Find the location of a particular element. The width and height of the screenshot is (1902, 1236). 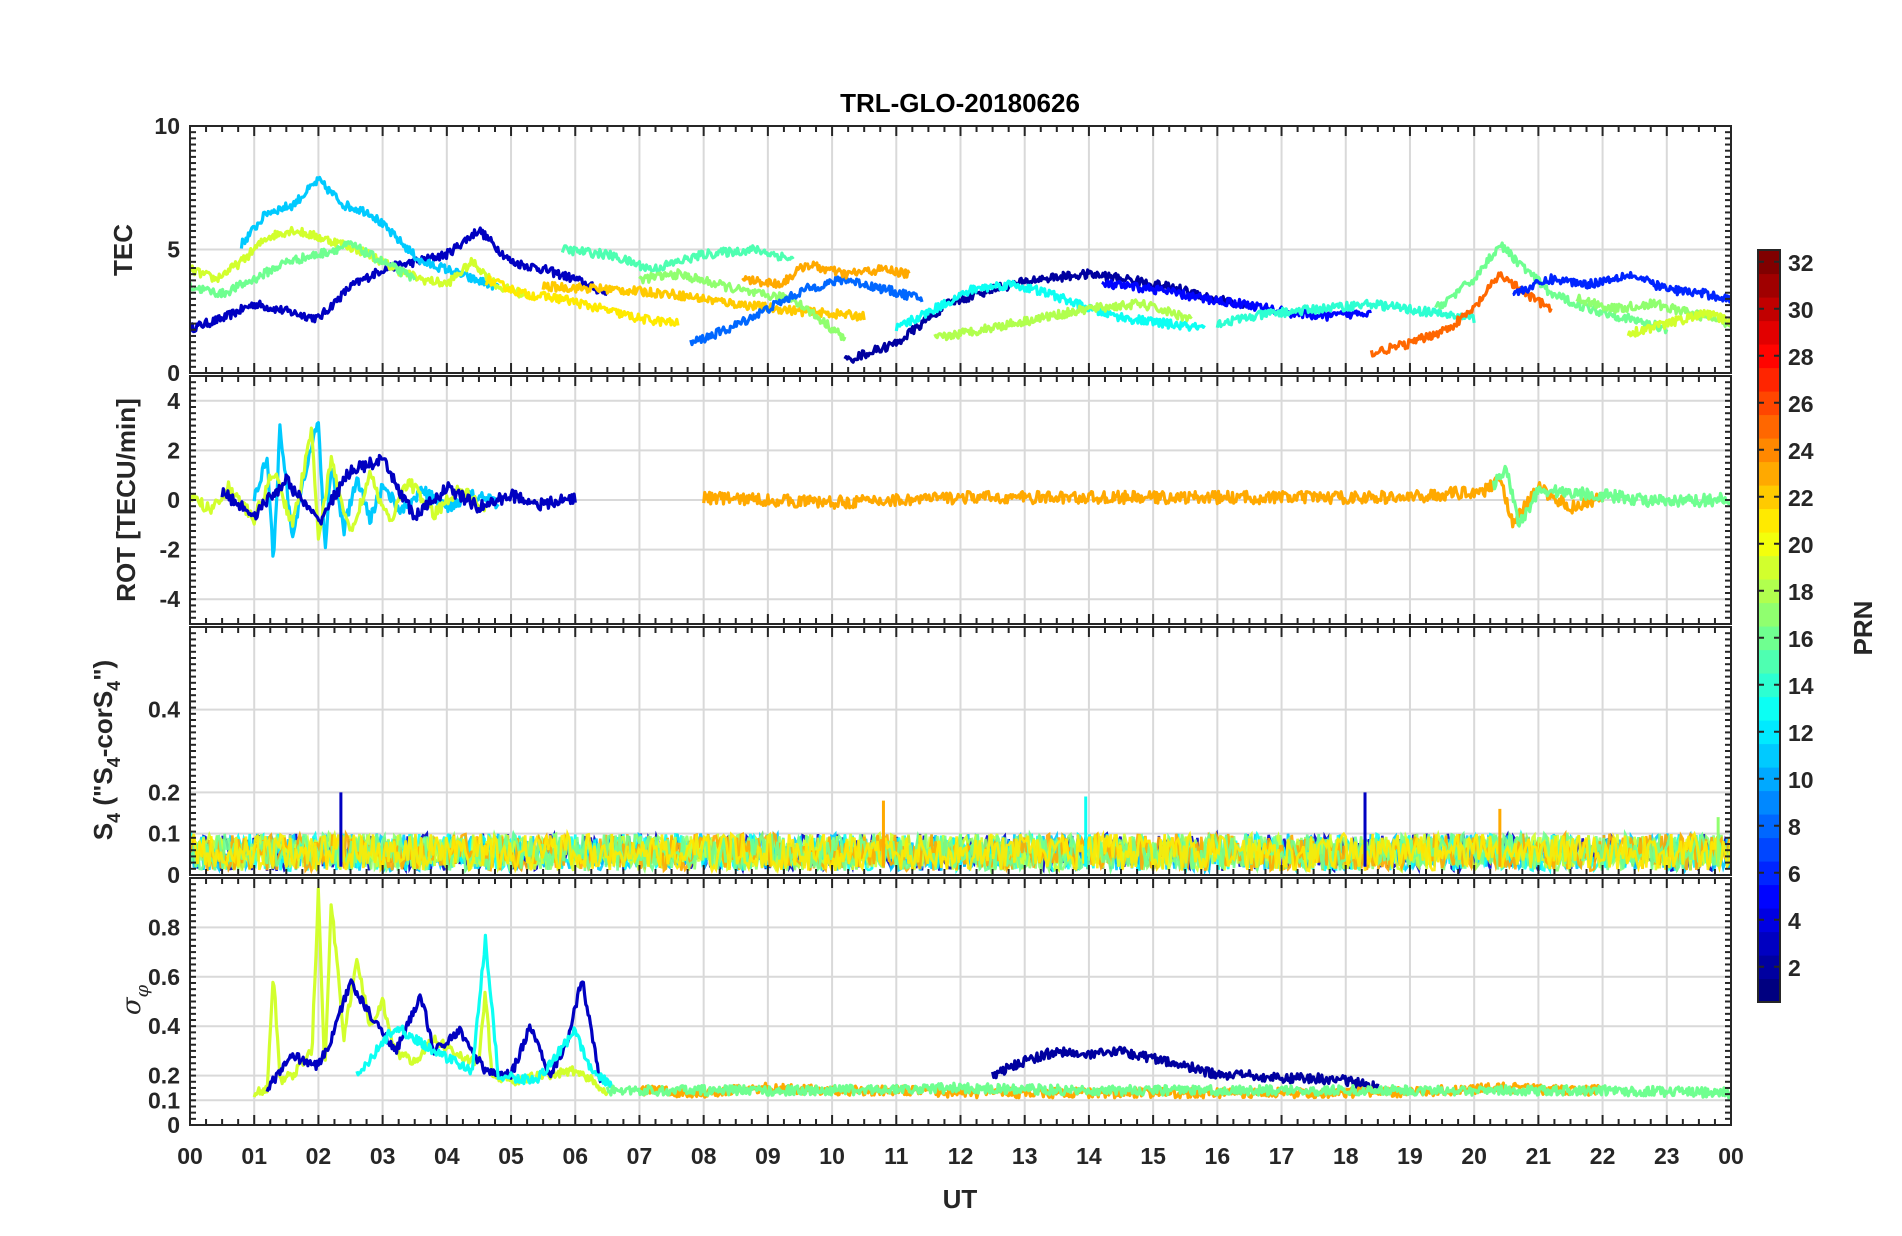

sigma-series is located at coordinates (991, 993).